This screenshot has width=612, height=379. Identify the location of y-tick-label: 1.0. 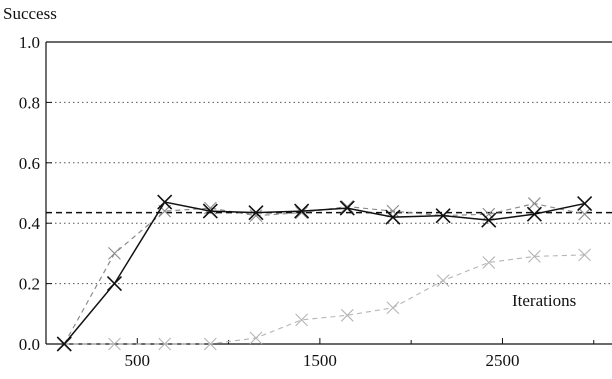
(29, 42).